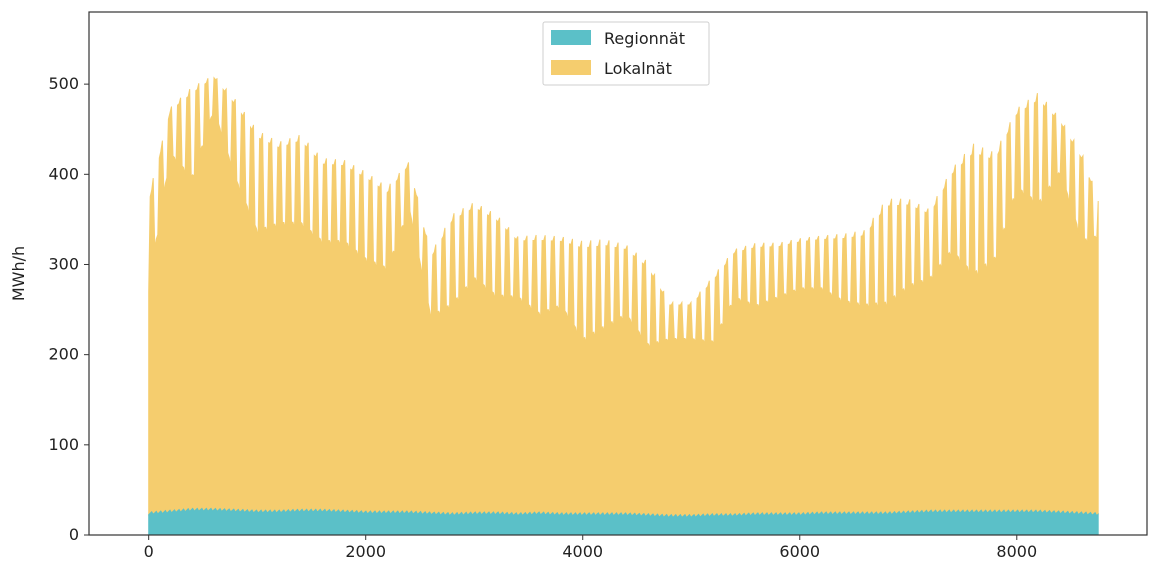 The height and width of the screenshot is (566, 1149). Describe the element at coordinates (638, 68) in the screenshot. I see `legend-label-lokalnat: Lokalnät` at that location.